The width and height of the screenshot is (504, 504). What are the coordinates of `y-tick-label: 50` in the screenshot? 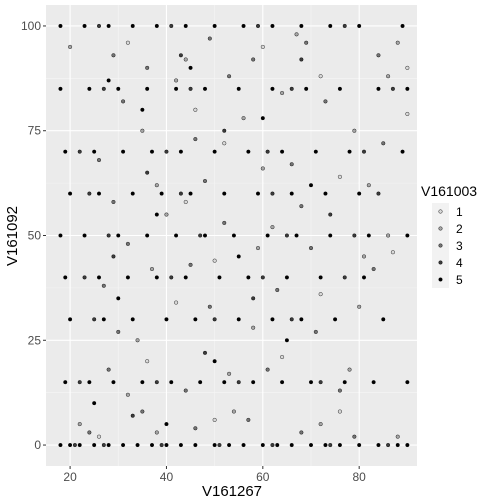 It's located at (35, 236).